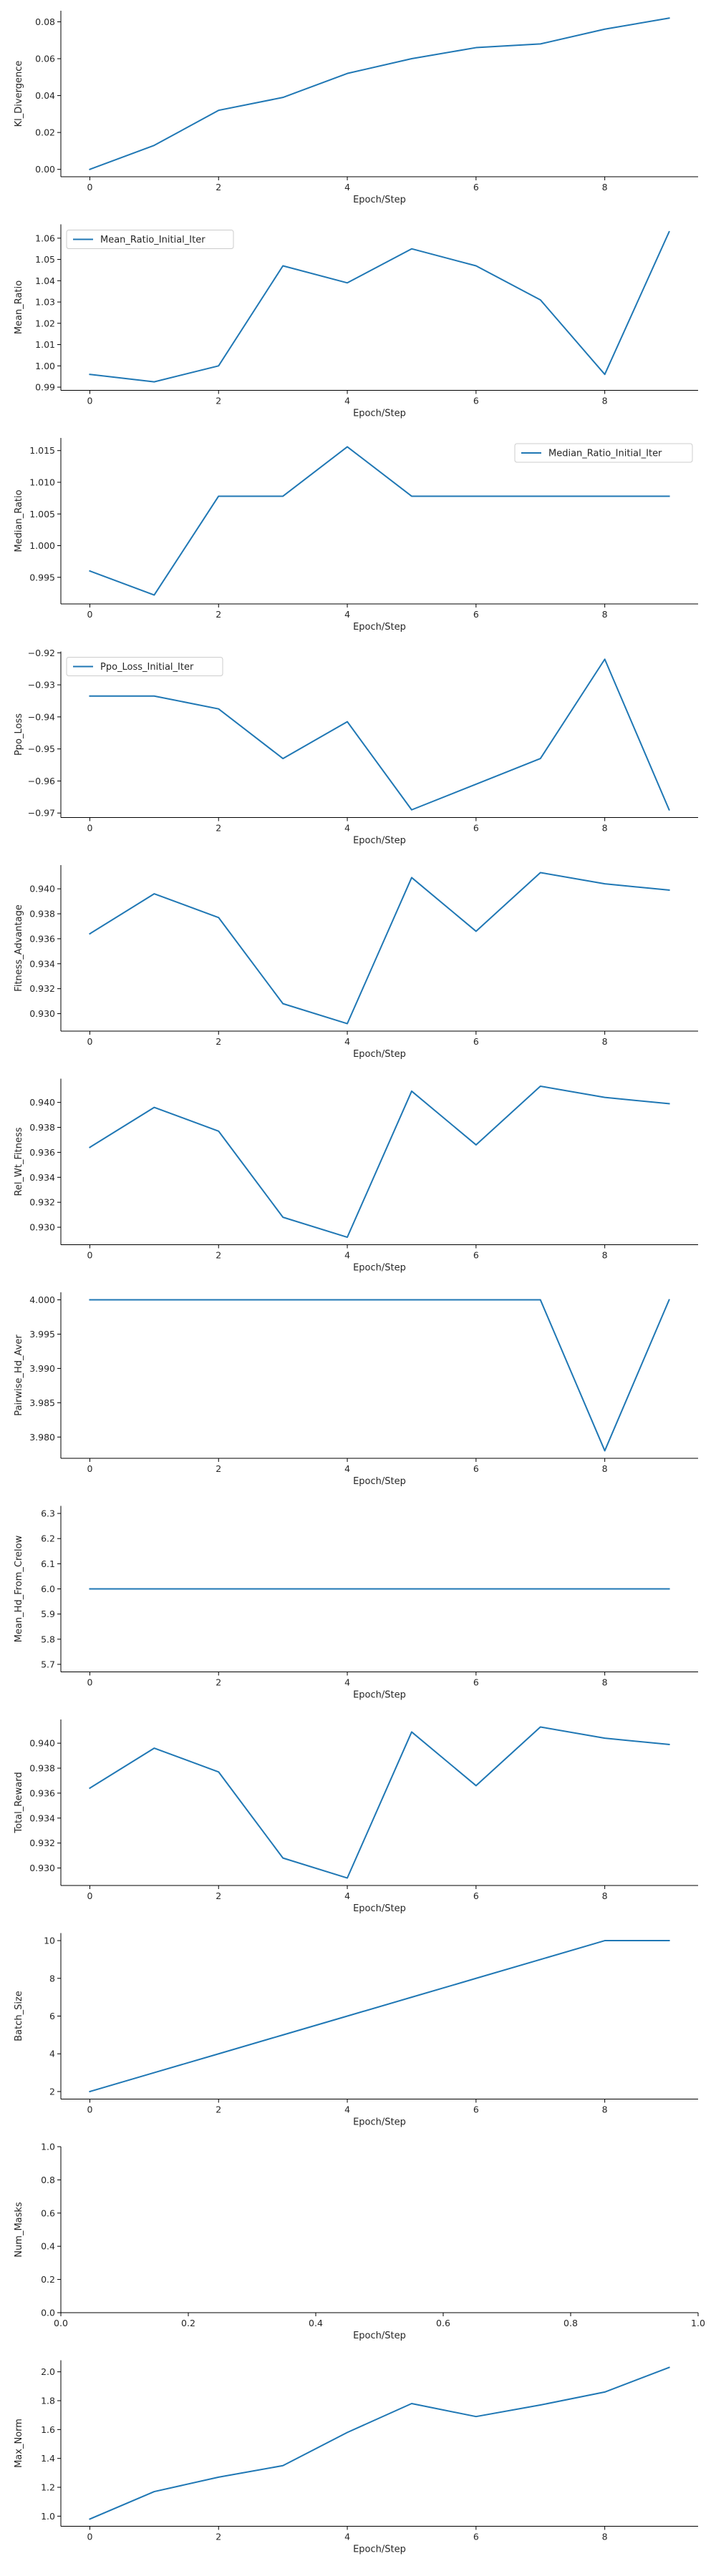 This screenshot has width=716, height=2576. Describe the element at coordinates (45, 59) in the screenshot. I see `y-tick-label: 0.06` at that location.